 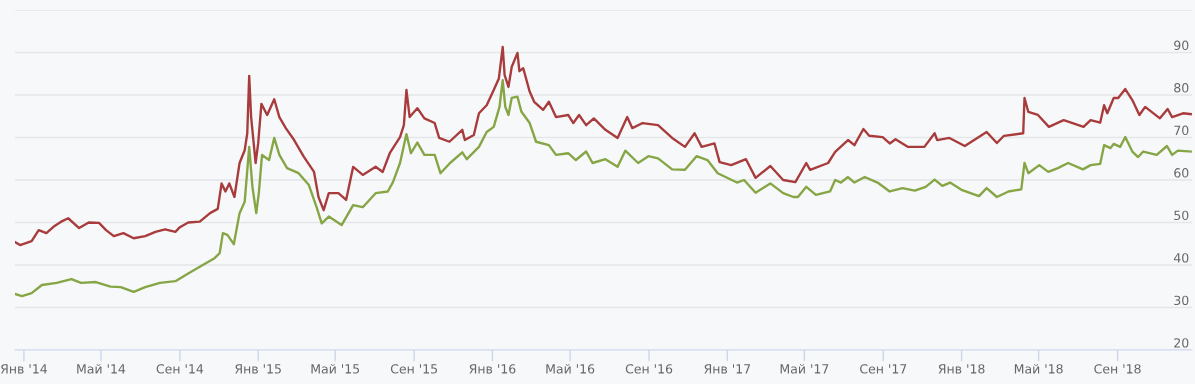 What do you see at coordinates (1181, 88) in the screenshot?
I see `y-tick-label: 80` at bounding box center [1181, 88].